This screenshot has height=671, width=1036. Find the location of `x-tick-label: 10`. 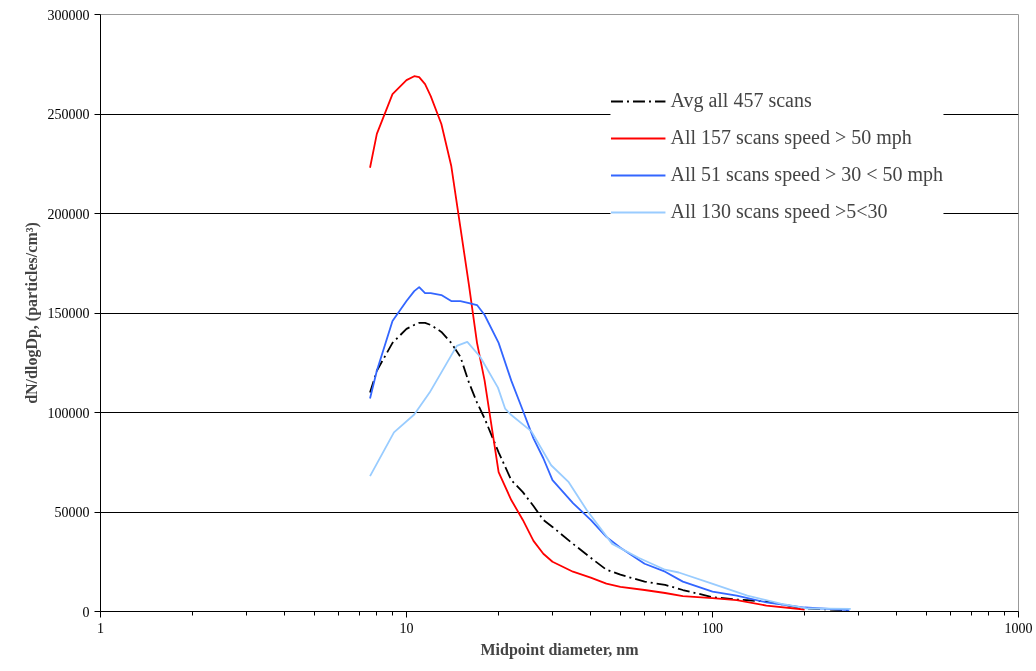

x-tick-label: 10 is located at coordinates (406, 628).